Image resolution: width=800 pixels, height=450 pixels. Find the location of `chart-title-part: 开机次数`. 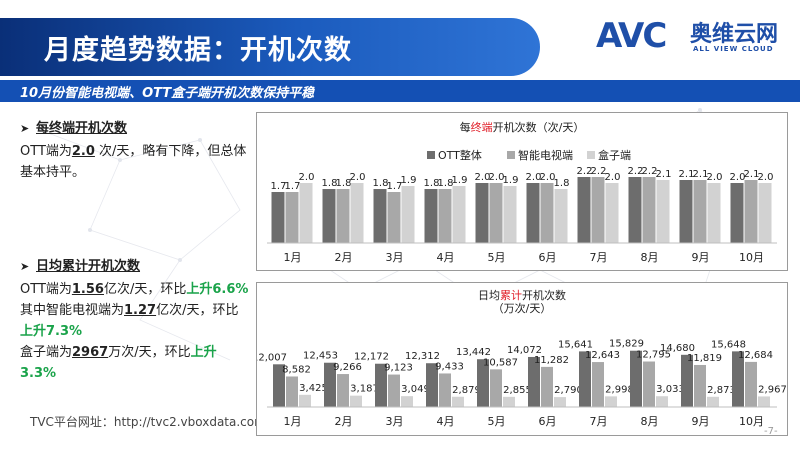

chart-title-part: 开机次数 is located at coordinates (544, 295).